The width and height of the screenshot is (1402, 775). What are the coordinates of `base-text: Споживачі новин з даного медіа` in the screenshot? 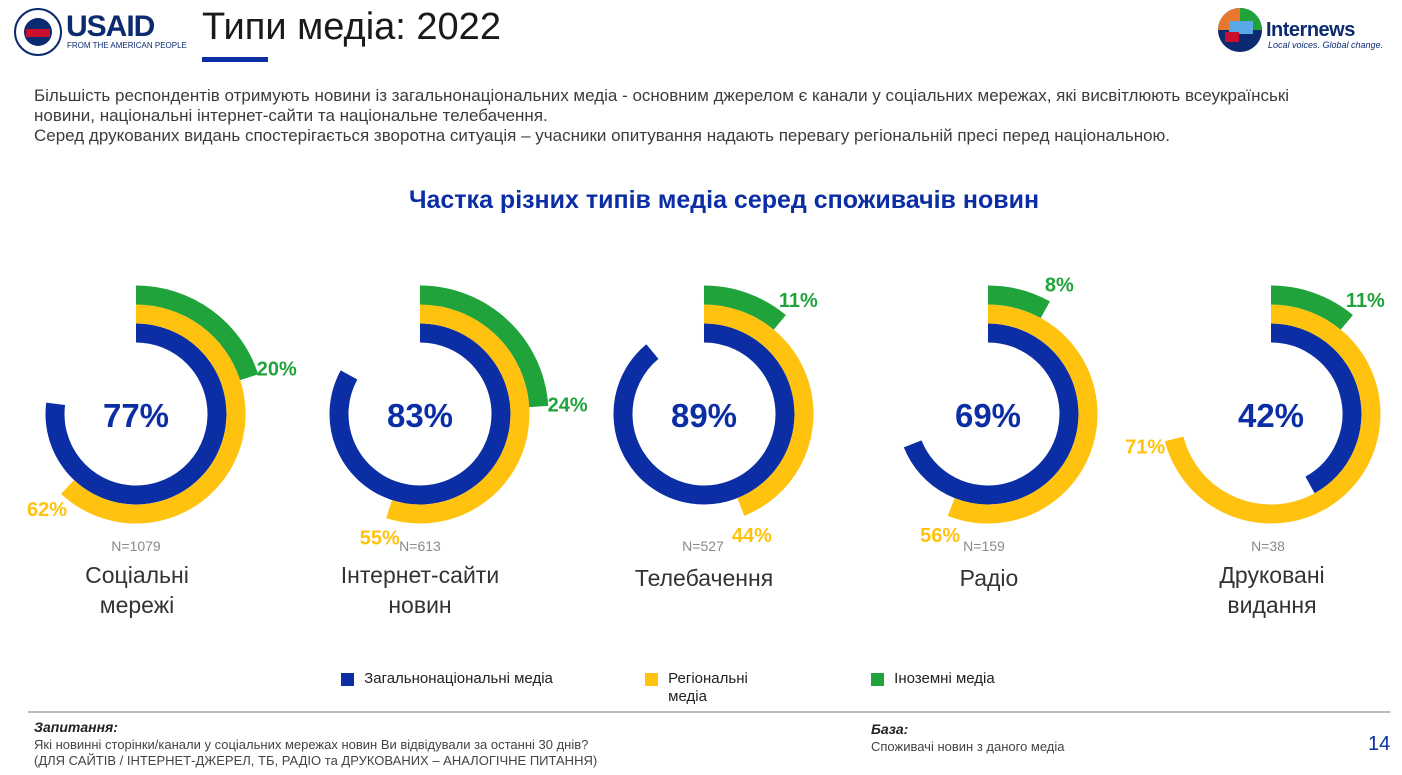 It's located at (968, 746).